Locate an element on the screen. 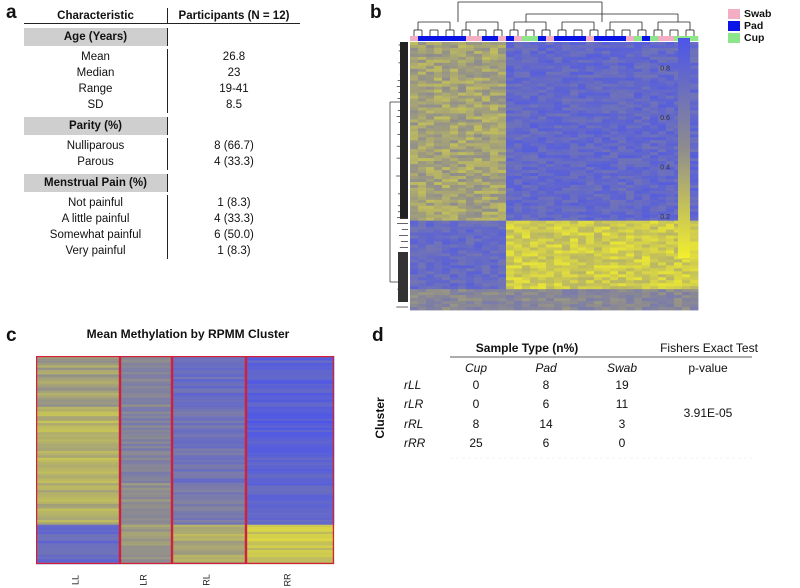 The height and width of the screenshot is (588, 800). row-label: Median is located at coordinates (95, 73).